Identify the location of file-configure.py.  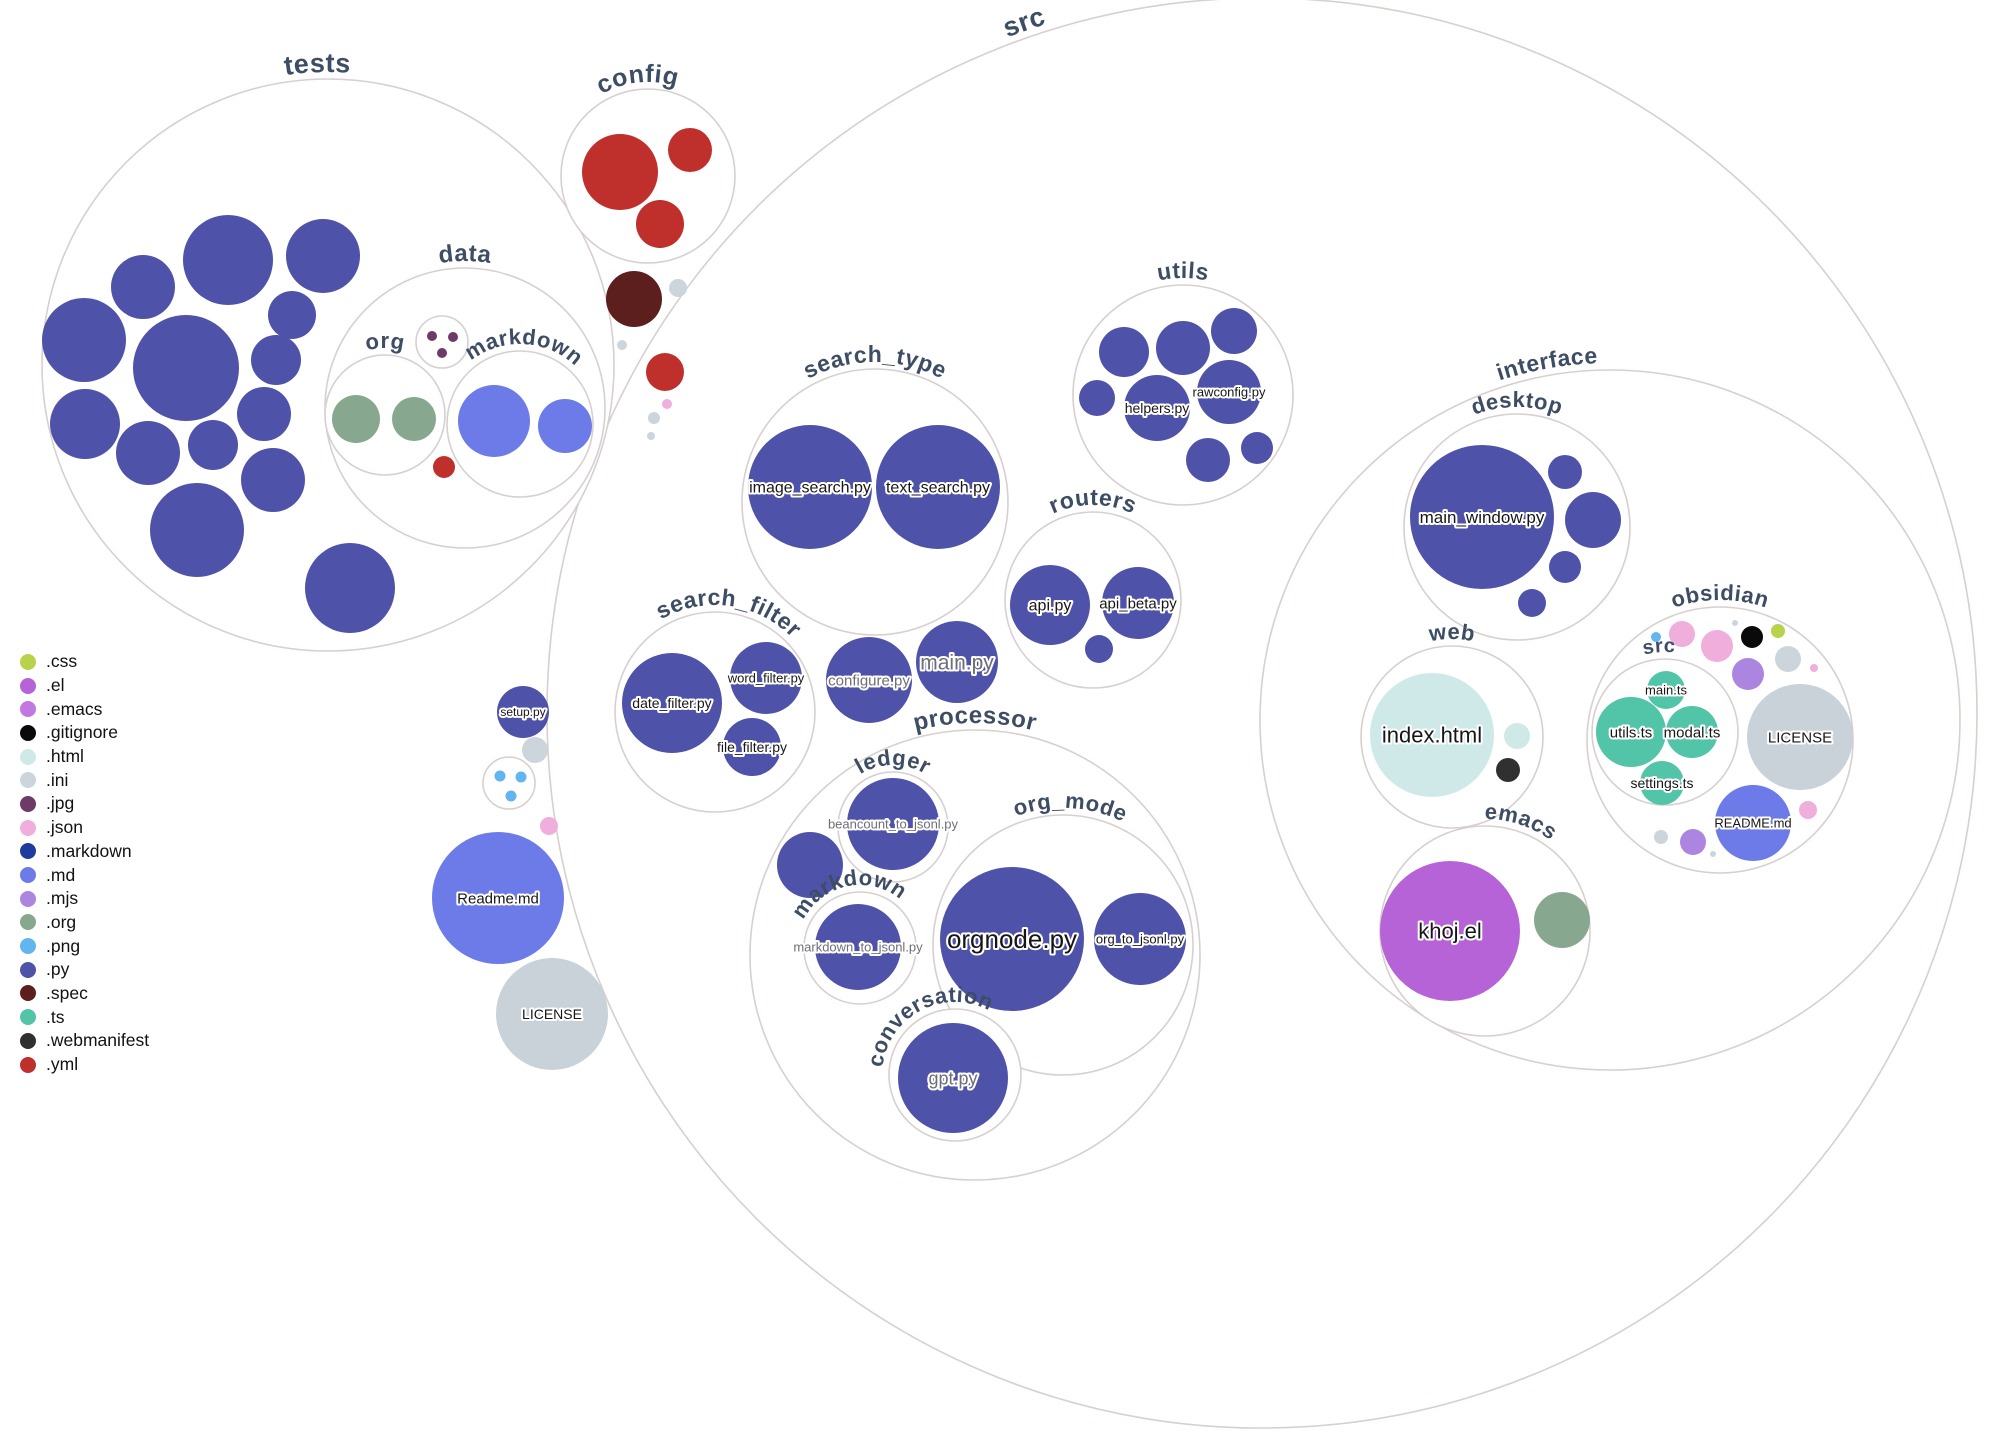
(869, 680).